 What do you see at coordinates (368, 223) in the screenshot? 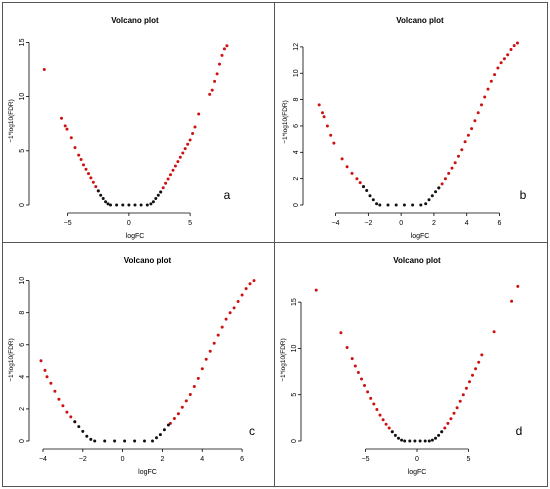
I see `x-tick-label: −2` at bounding box center [368, 223].